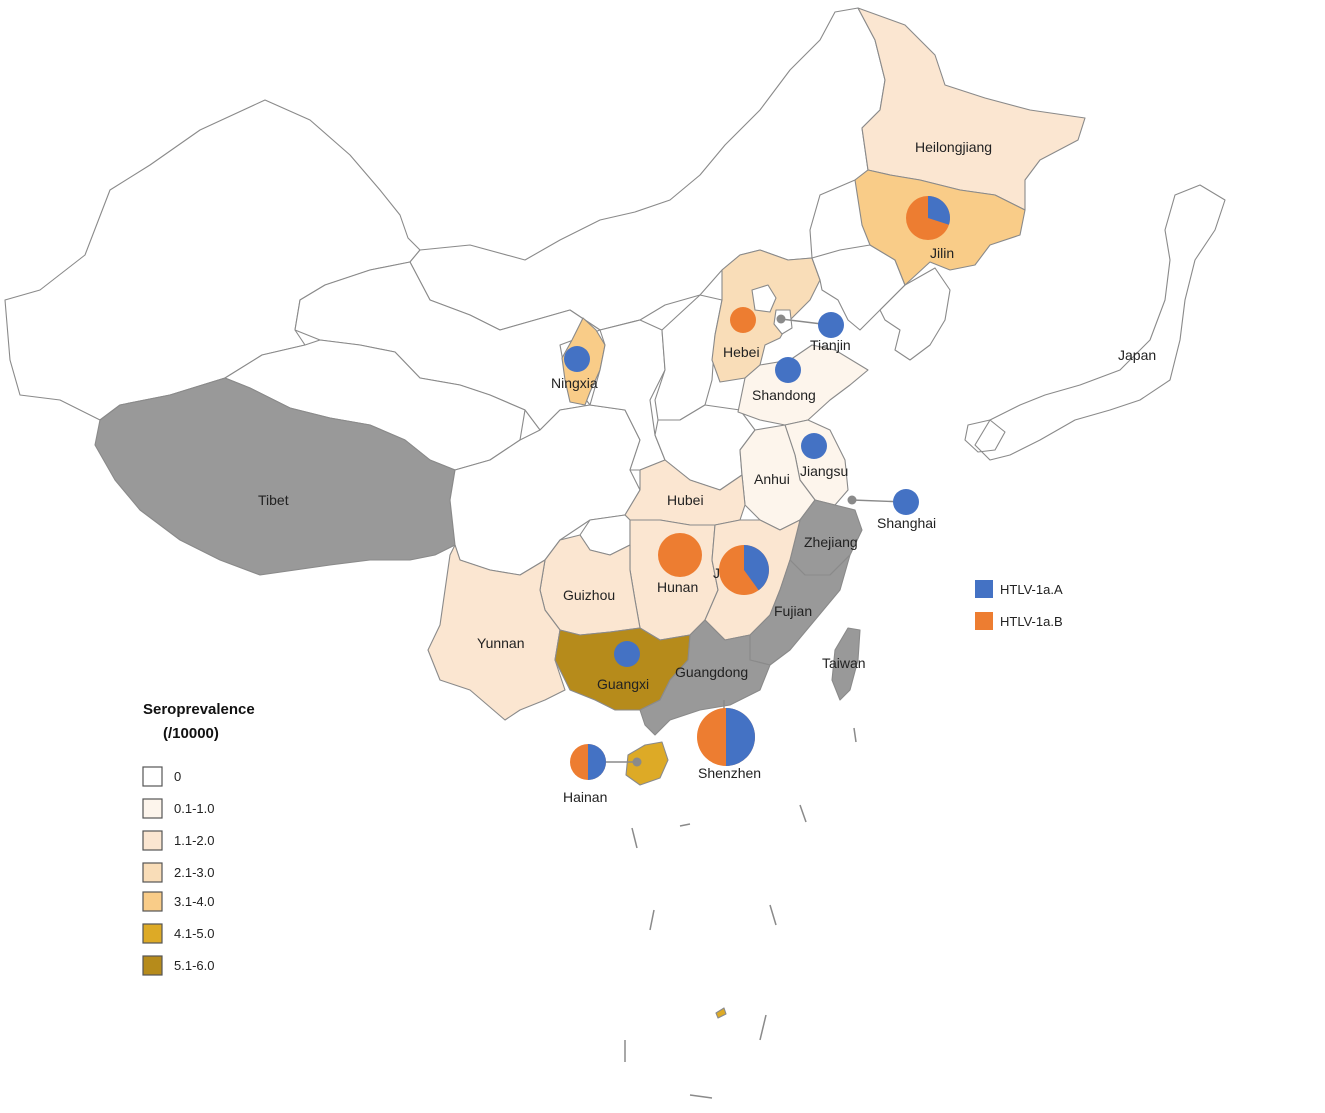  I want to click on region-taiwan, so click(846, 664).